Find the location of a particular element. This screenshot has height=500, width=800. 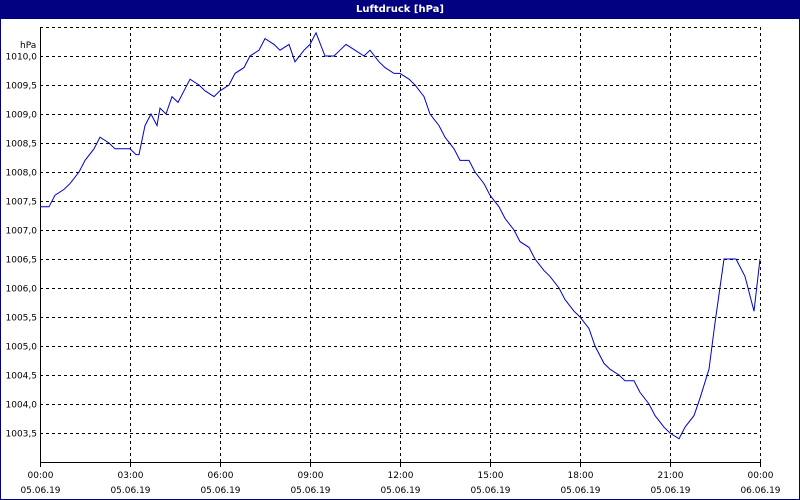

chart-title: Luftdruck [hPa] is located at coordinates (400, 10).